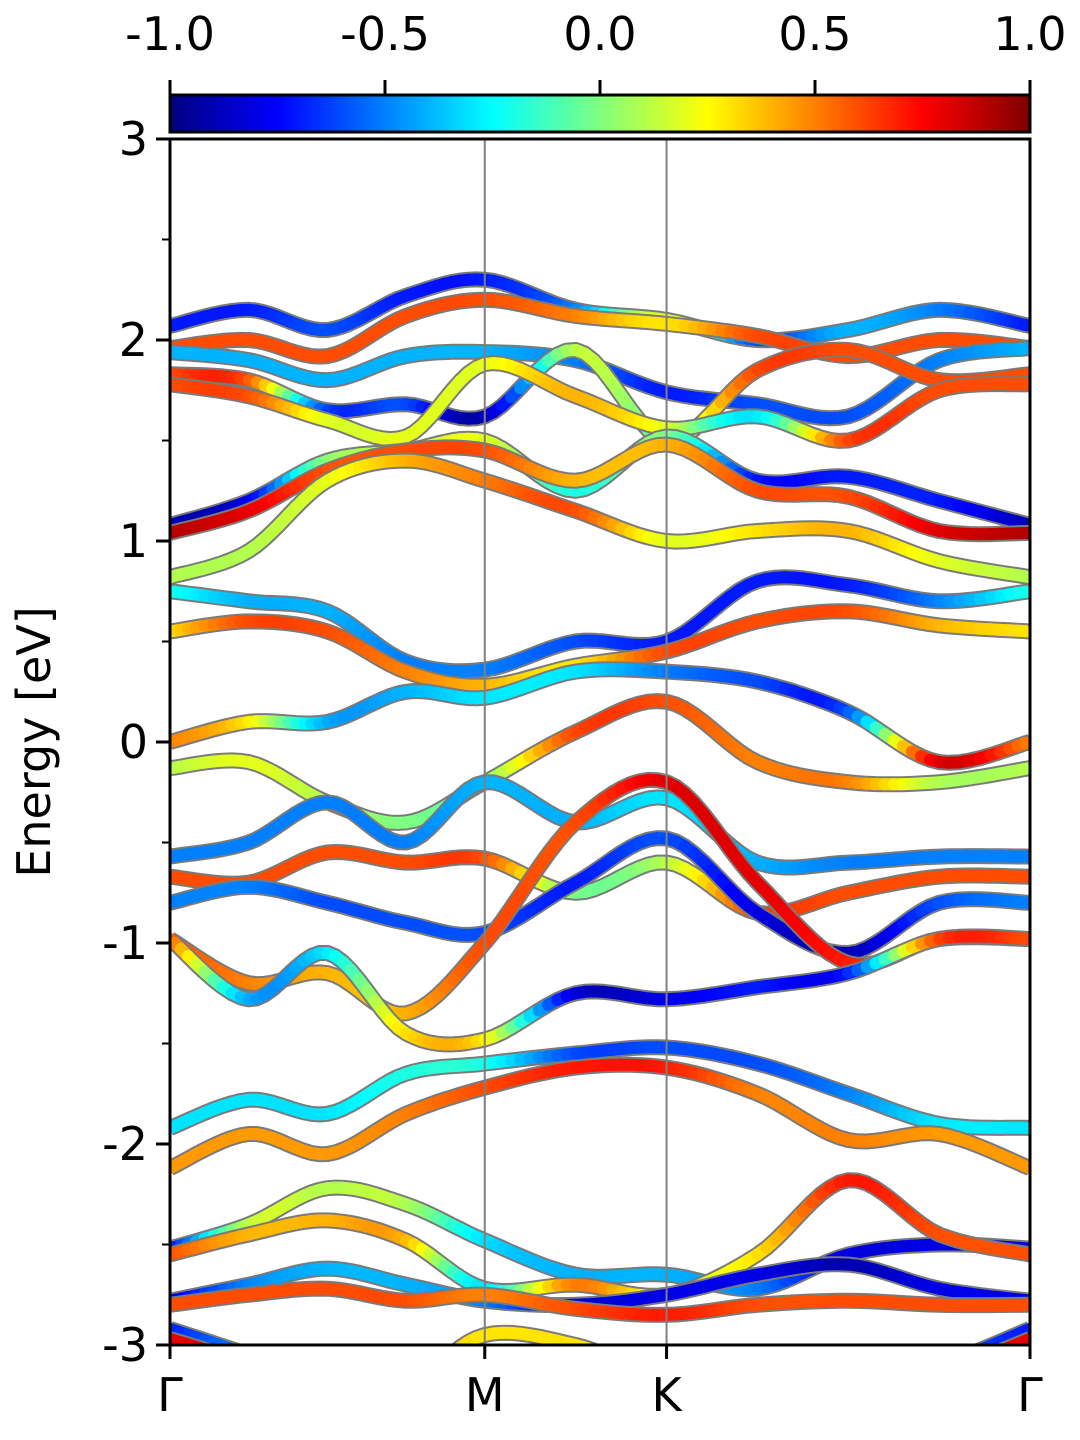 This screenshot has height=1440, width=1080. I want to click on colorbar: -1.0 -0.5 0.0 0.5 1.0, so click(596, 70).